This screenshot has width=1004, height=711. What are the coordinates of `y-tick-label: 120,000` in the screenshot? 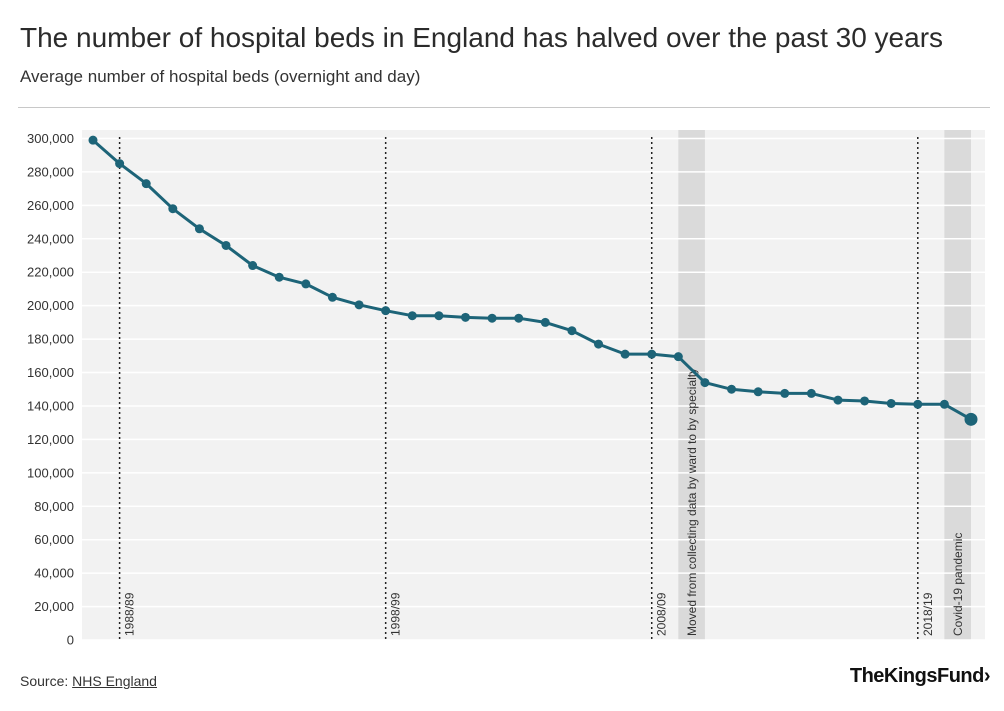 It's located at (50, 439).